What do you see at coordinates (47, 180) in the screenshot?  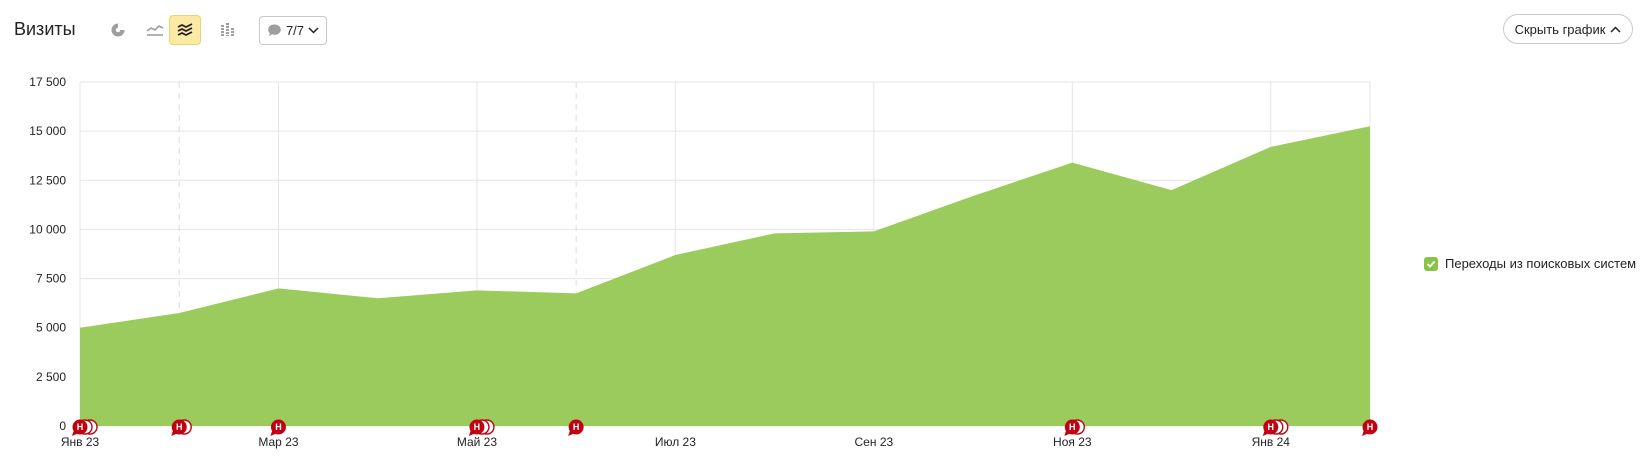 I see `y-tick-label: 12 500` at bounding box center [47, 180].